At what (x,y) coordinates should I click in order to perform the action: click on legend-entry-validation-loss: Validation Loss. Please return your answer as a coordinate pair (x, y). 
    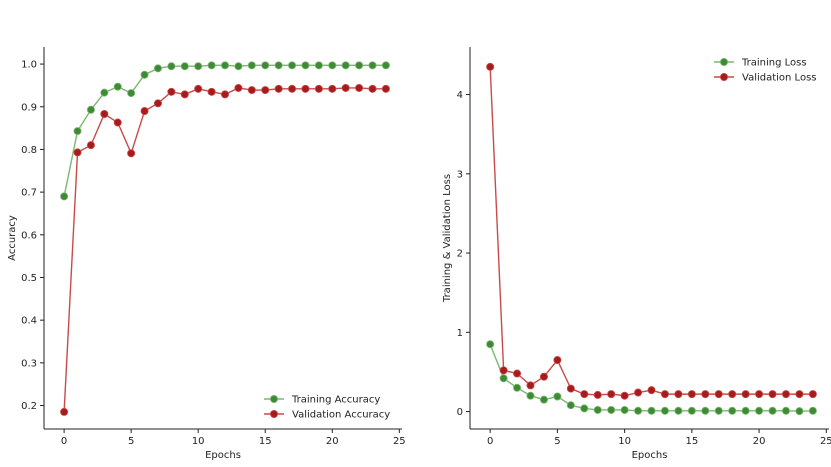
    Looking at the image, I should click on (765, 78).